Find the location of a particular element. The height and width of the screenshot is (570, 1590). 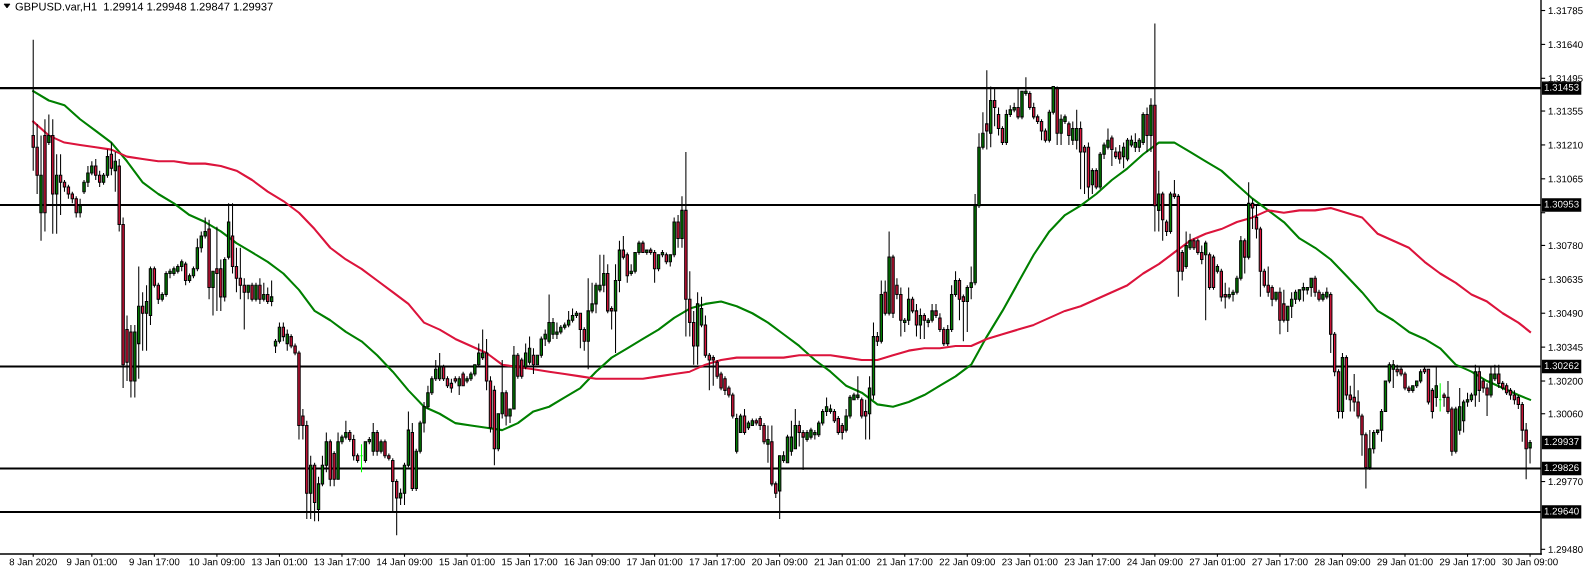

x-tick-label: 29 Jan 17:00 is located at coordinates (1467, 562).